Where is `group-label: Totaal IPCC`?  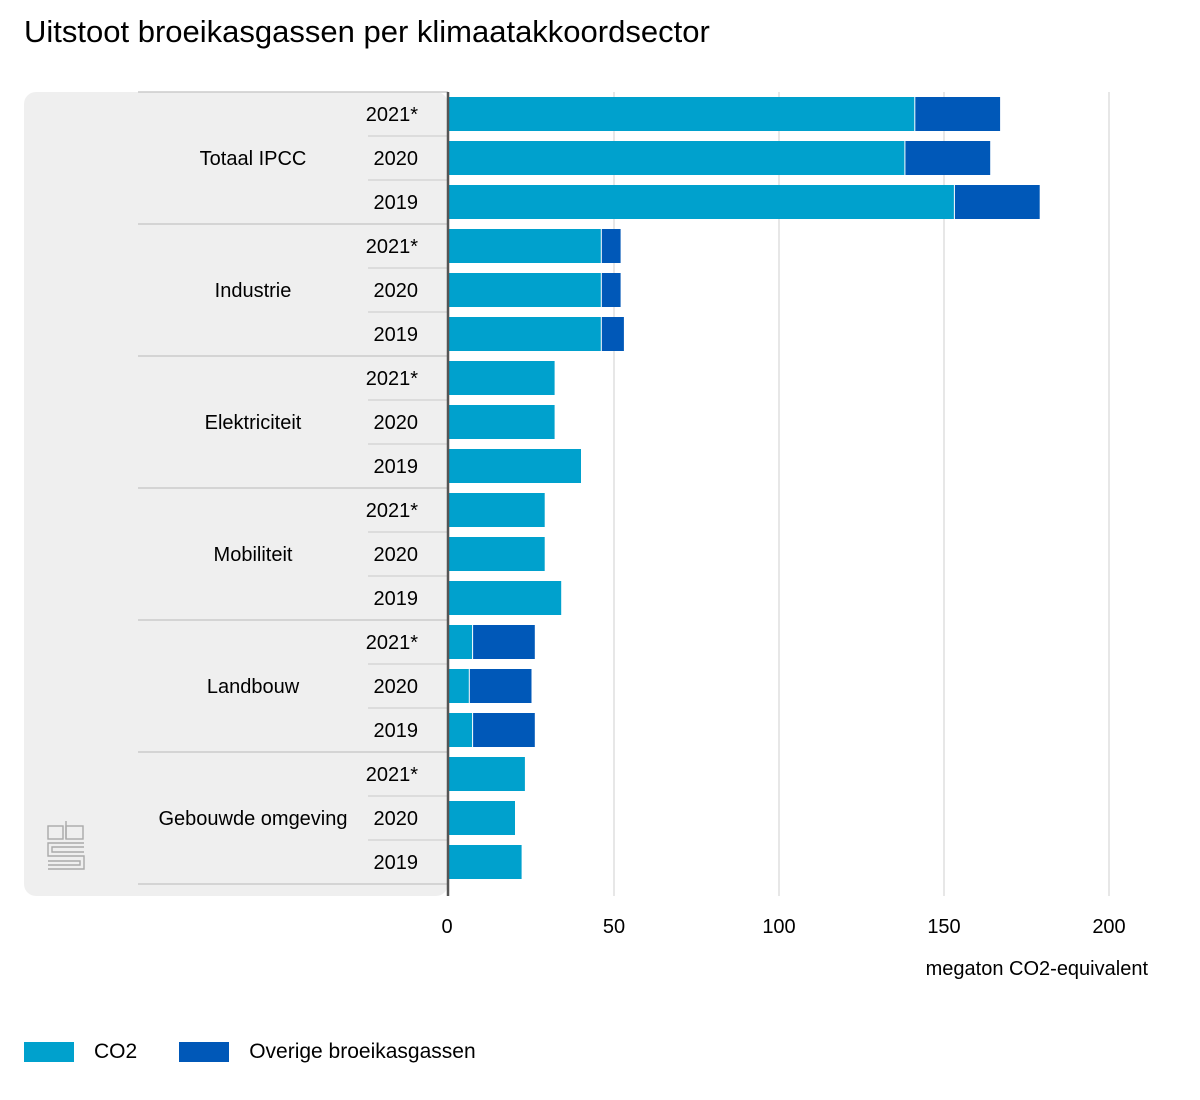 group-label: Totaal IPCC is located at coordinates (253, 159).